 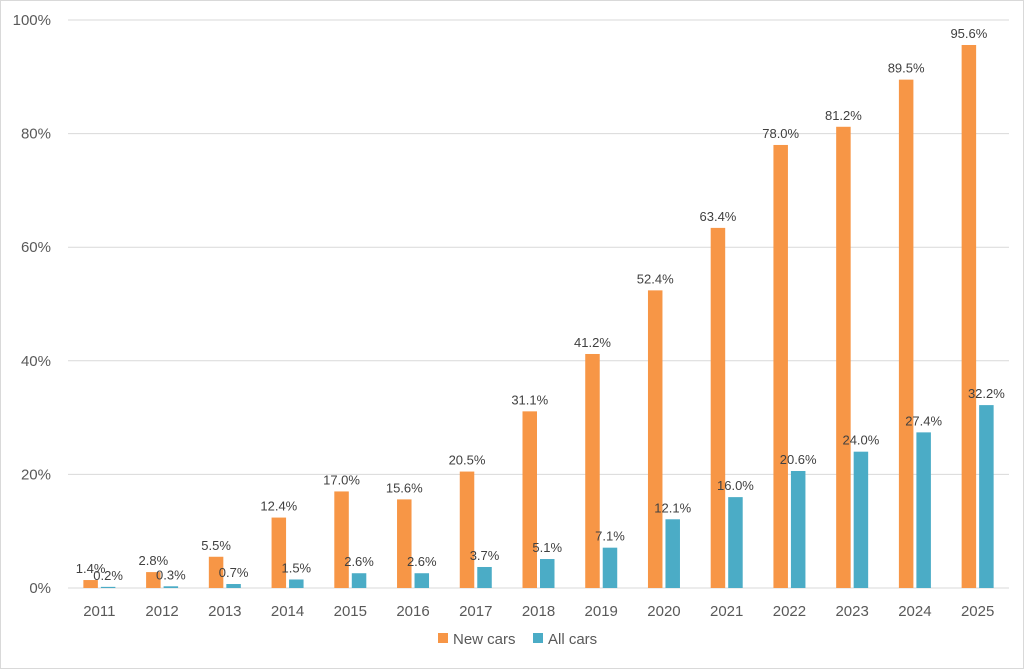 I want to click on x-tick-label: 2018, so click(x=538, y=611).